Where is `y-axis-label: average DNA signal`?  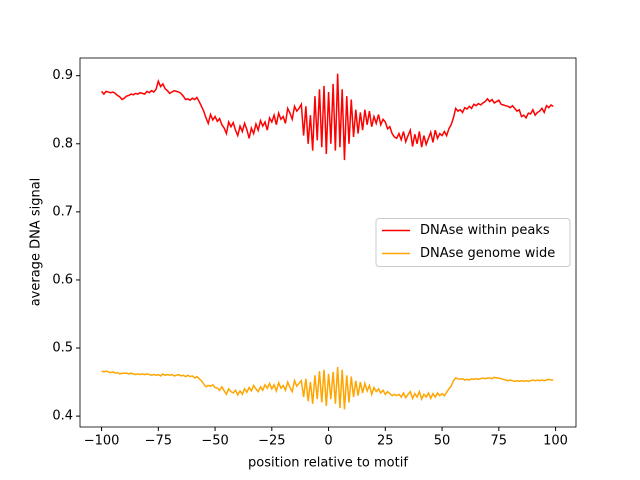
y-axis-label: average DNA signal is located at coordinates (36, 242).